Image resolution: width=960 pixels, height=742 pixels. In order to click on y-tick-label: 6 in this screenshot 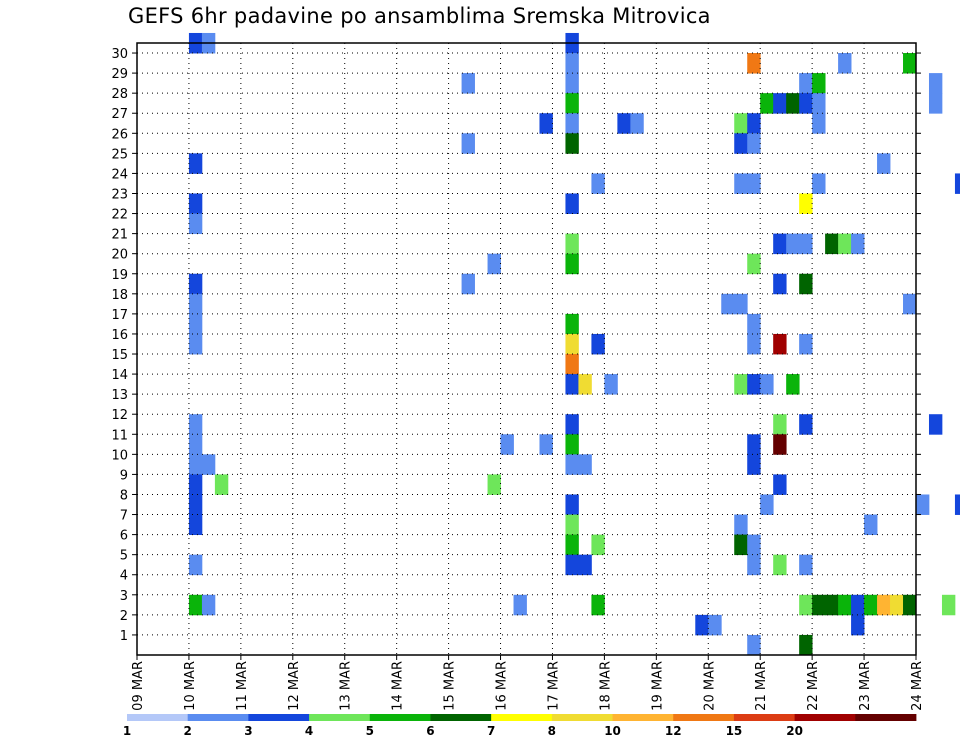, I will do `click(124, 536)`.